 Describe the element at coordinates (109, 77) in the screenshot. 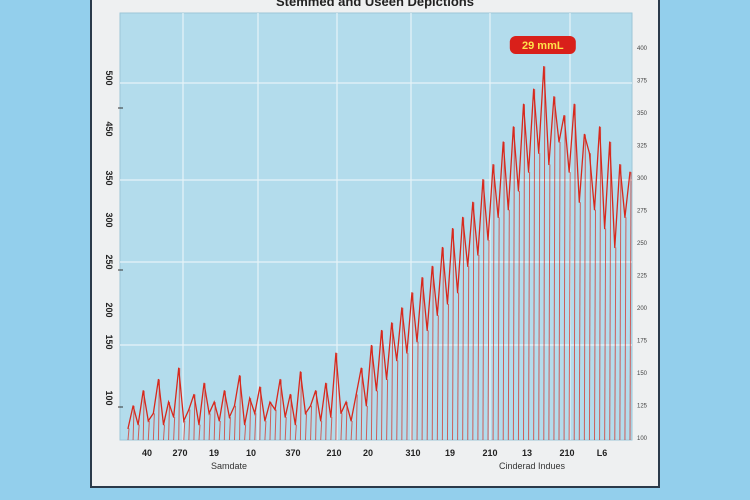

I see `y-tick-label-left: 500` at that location.